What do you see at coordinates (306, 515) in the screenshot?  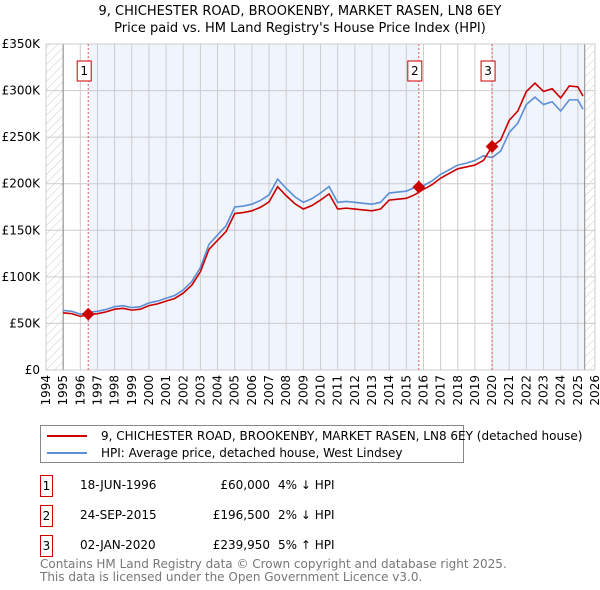 I see `sale-hpi-diff: 2% ↓ HPI` at bounding box center [306, 515].